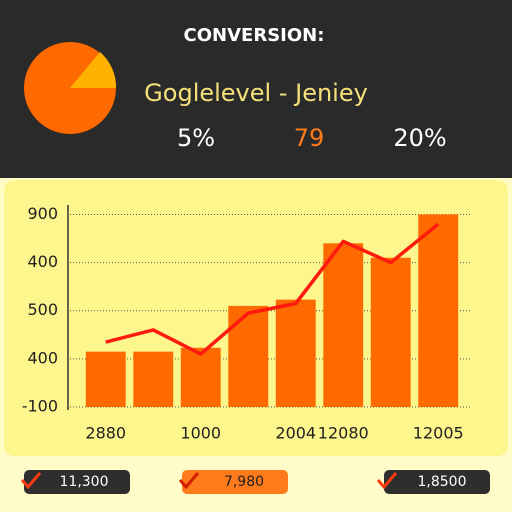 This screenshot has width=512, height=512. I want to click on pill-label: 1,8500, so click(442, 482).